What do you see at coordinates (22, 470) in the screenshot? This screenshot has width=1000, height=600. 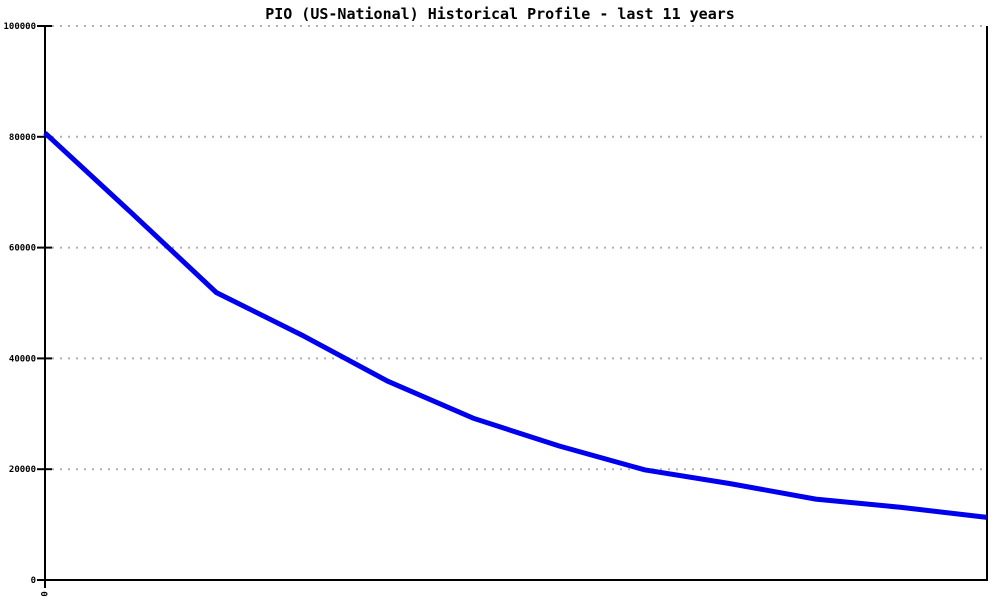 I see `y-tick-label: 20000` at bounding box center [22, 470].